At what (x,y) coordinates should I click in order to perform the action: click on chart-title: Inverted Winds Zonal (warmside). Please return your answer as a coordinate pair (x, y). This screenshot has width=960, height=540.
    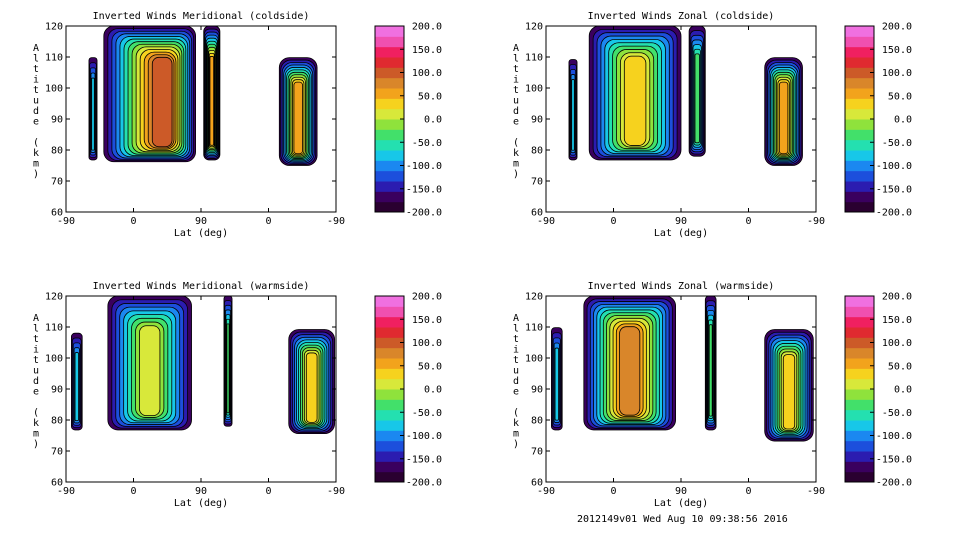
    Looking at the image, I should click on (681, 286).